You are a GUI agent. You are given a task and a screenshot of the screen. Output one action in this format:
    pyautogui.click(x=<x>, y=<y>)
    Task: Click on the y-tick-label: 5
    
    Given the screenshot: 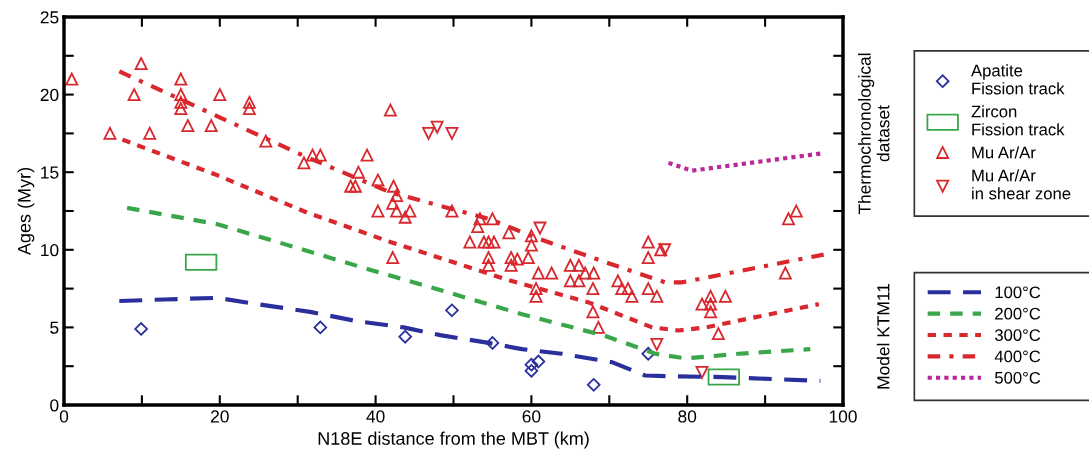 What is the action you would take?
    pyautogui.click(x=54, y=327)
    